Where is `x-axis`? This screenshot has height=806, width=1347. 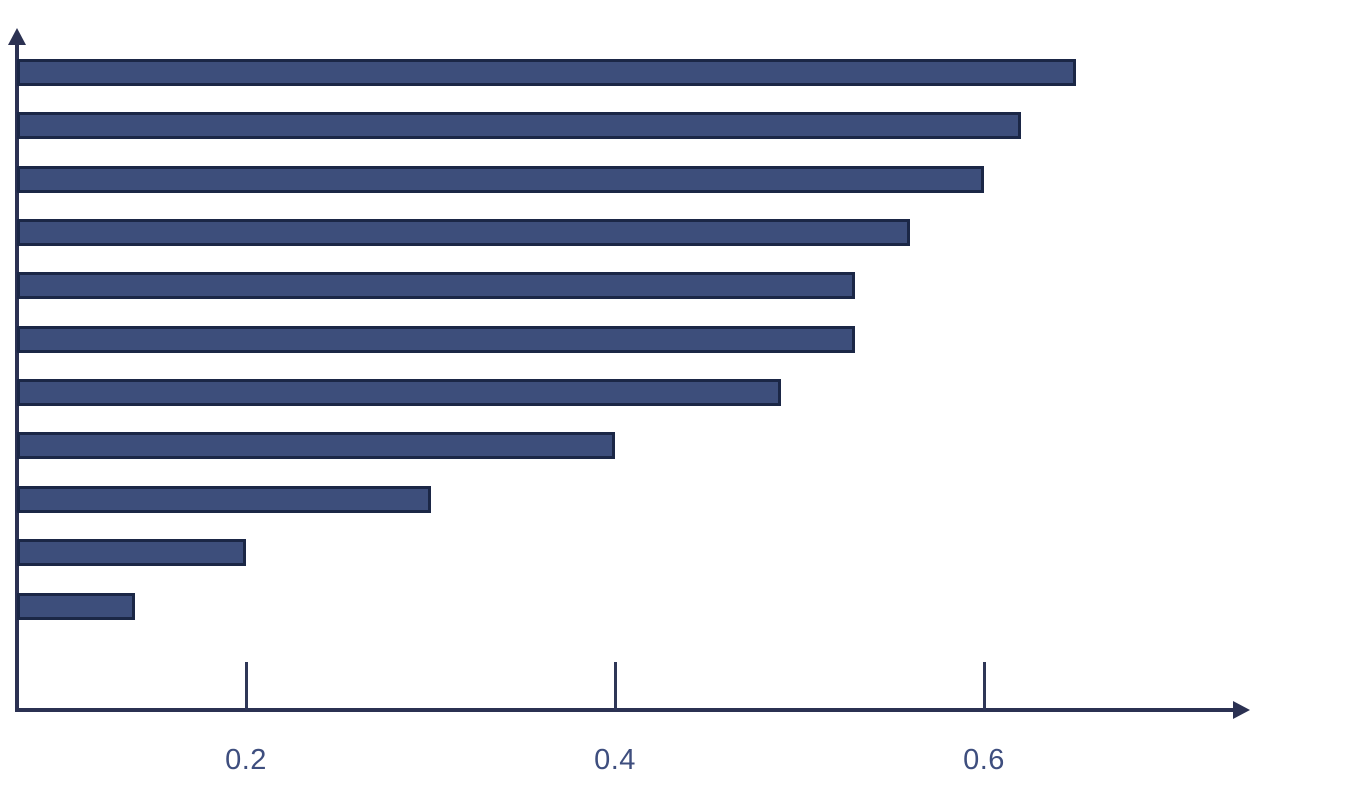
x-axis is located at coordinates (624, 710).